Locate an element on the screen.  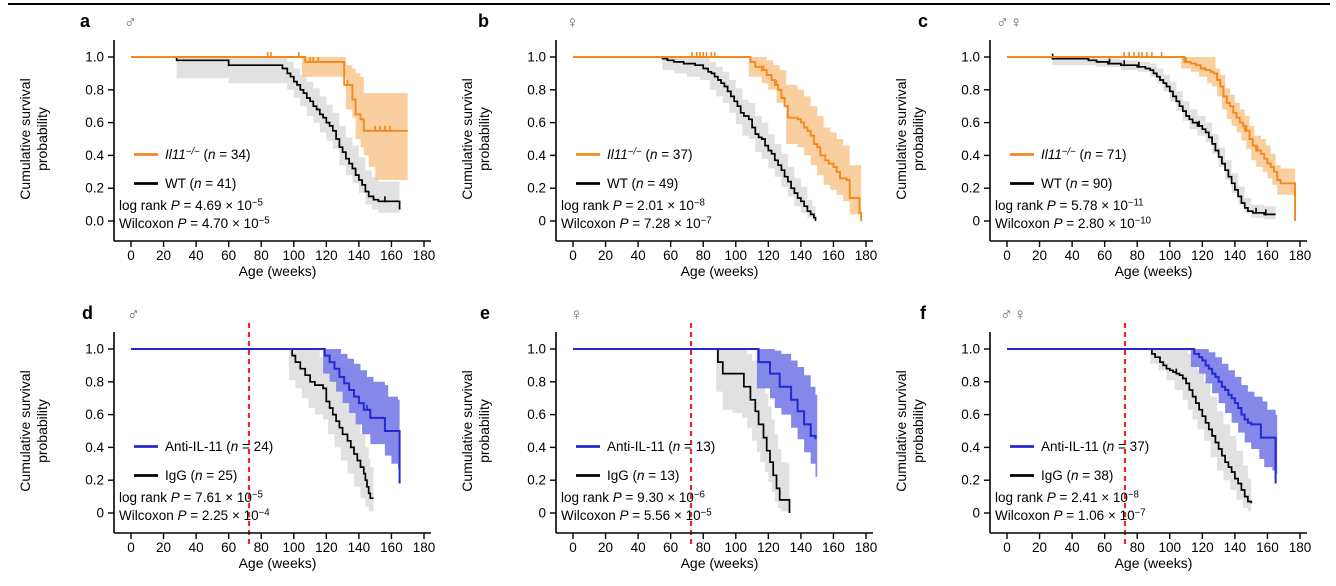
legend-label-anti-il11: Anti-IL-11 (n = 13) is located at coordinates (661, 446).